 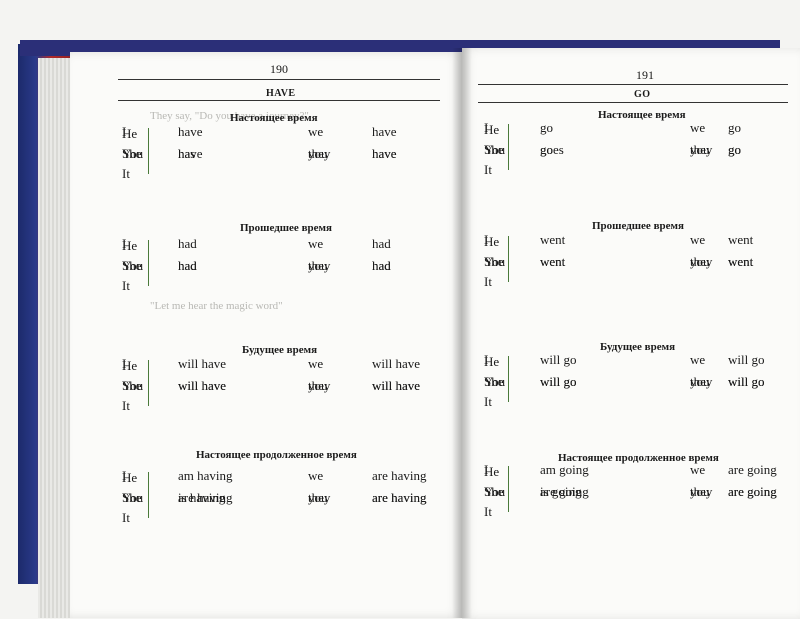 What do you see at coordinates (645, 75) in the screenshot?
I see `page-number-right: 191` at bounding box center [645, 75].